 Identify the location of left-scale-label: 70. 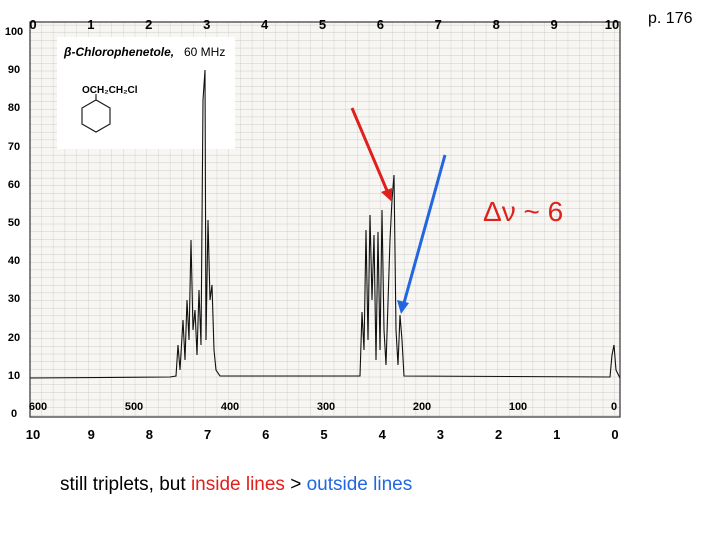
(14, 146).